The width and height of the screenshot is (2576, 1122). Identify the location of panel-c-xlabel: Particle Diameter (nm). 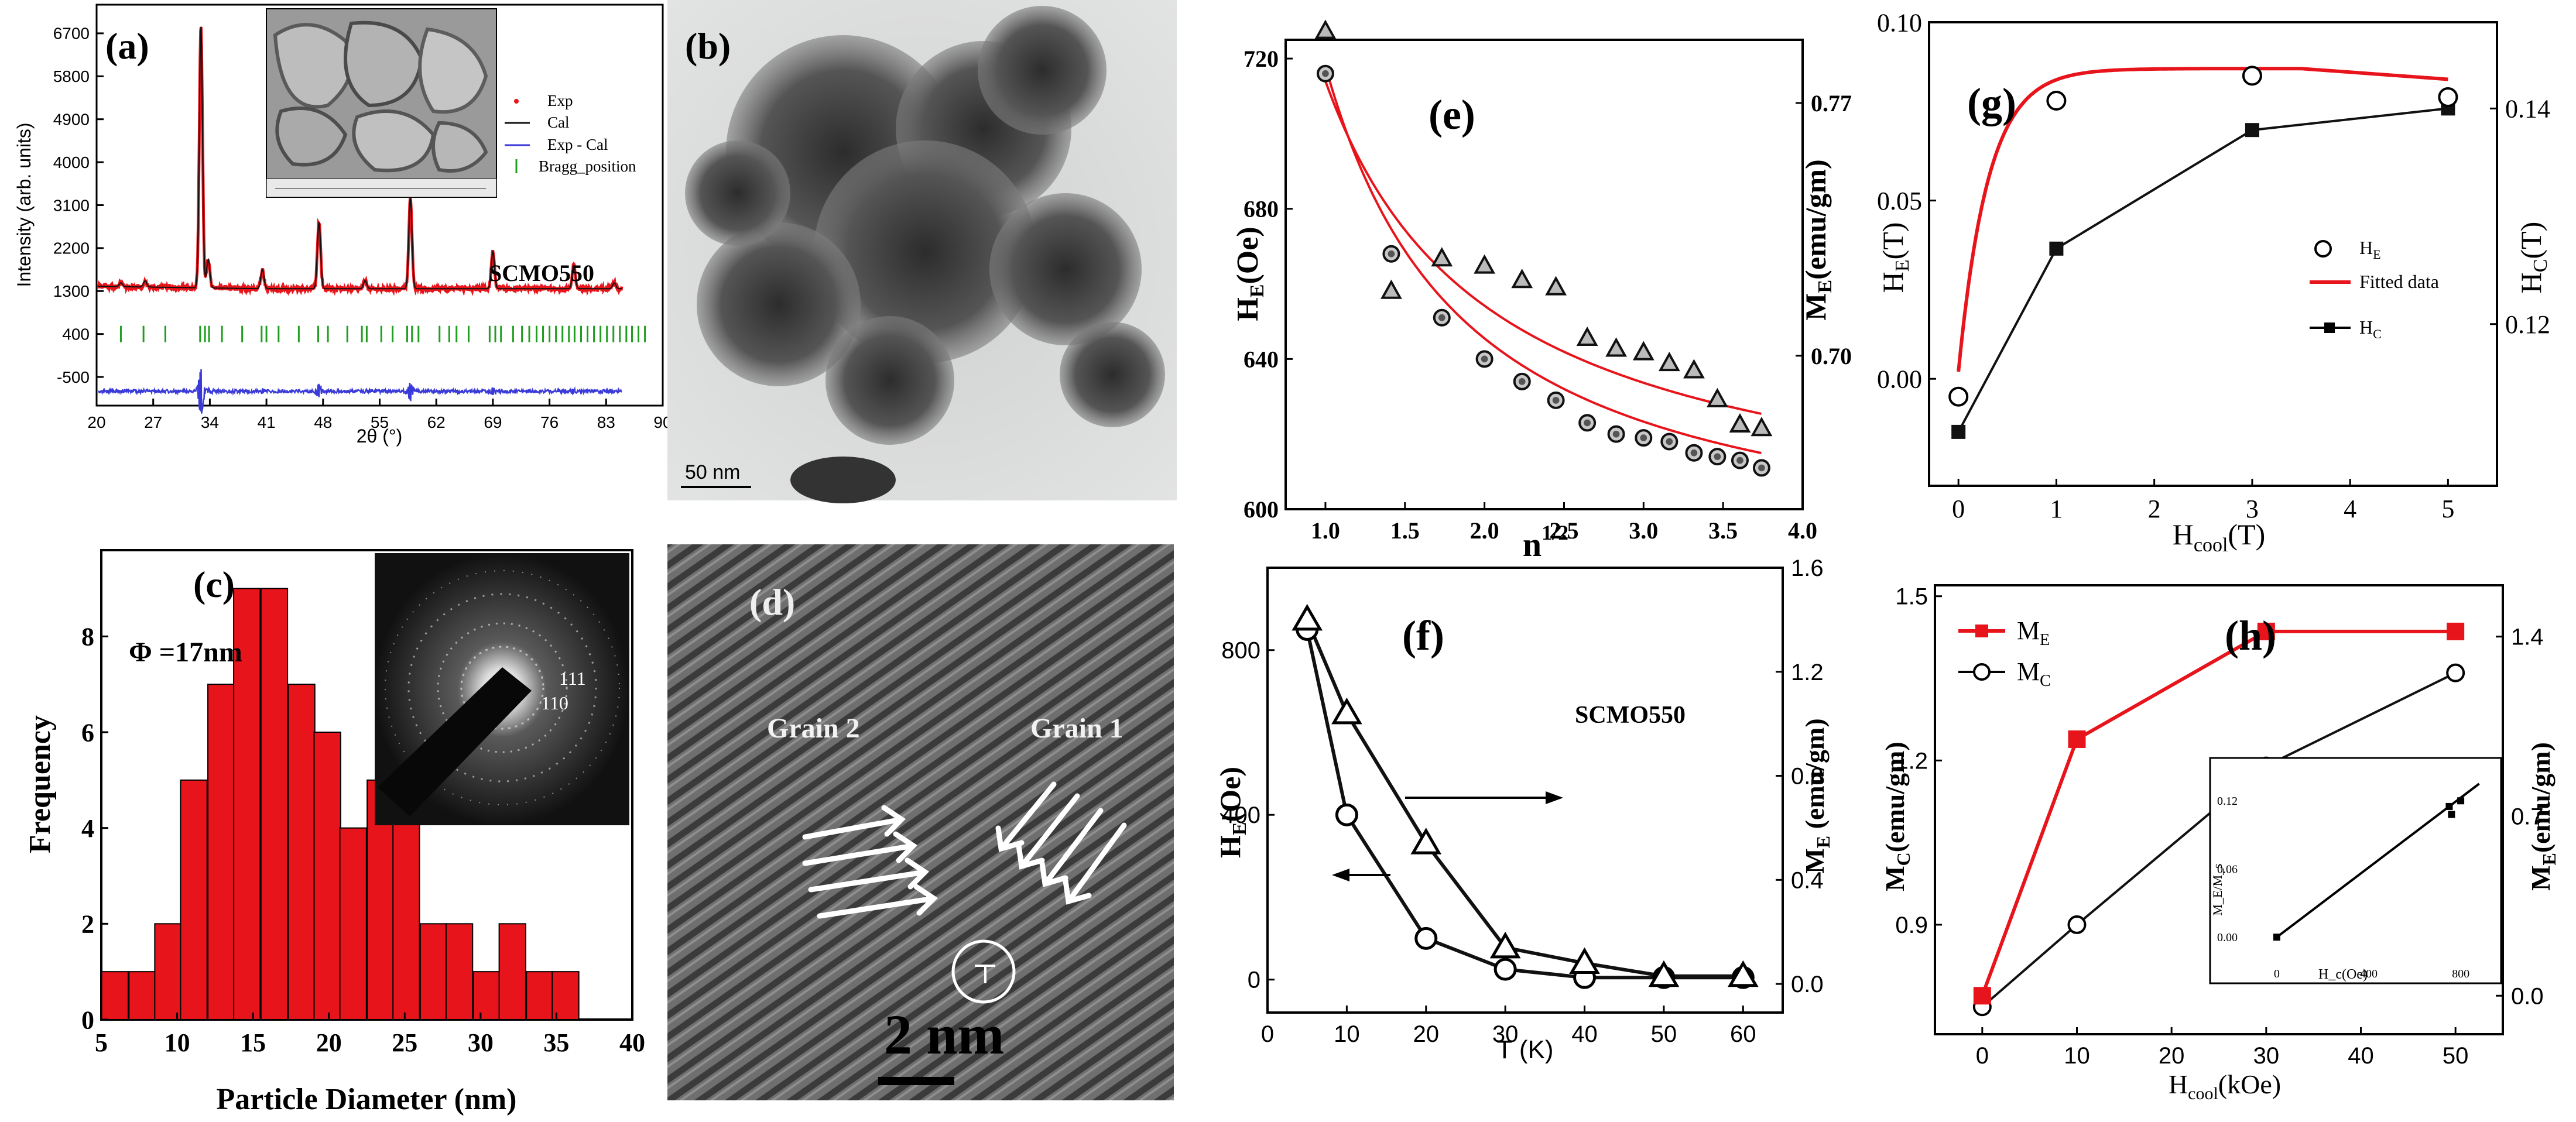
(366, 1099).